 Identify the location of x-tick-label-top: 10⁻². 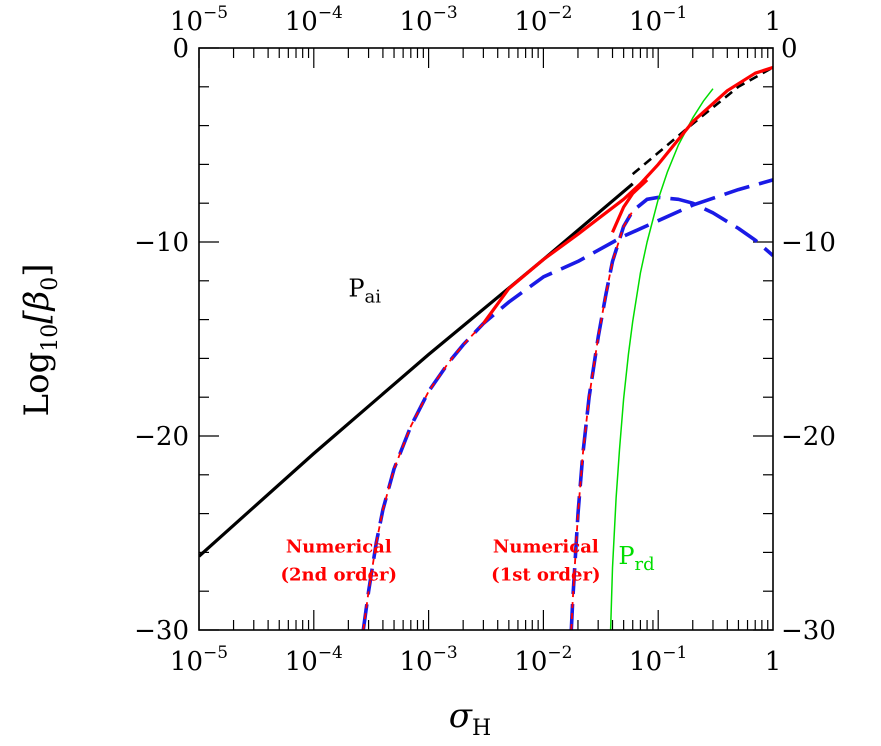
(543, 20).